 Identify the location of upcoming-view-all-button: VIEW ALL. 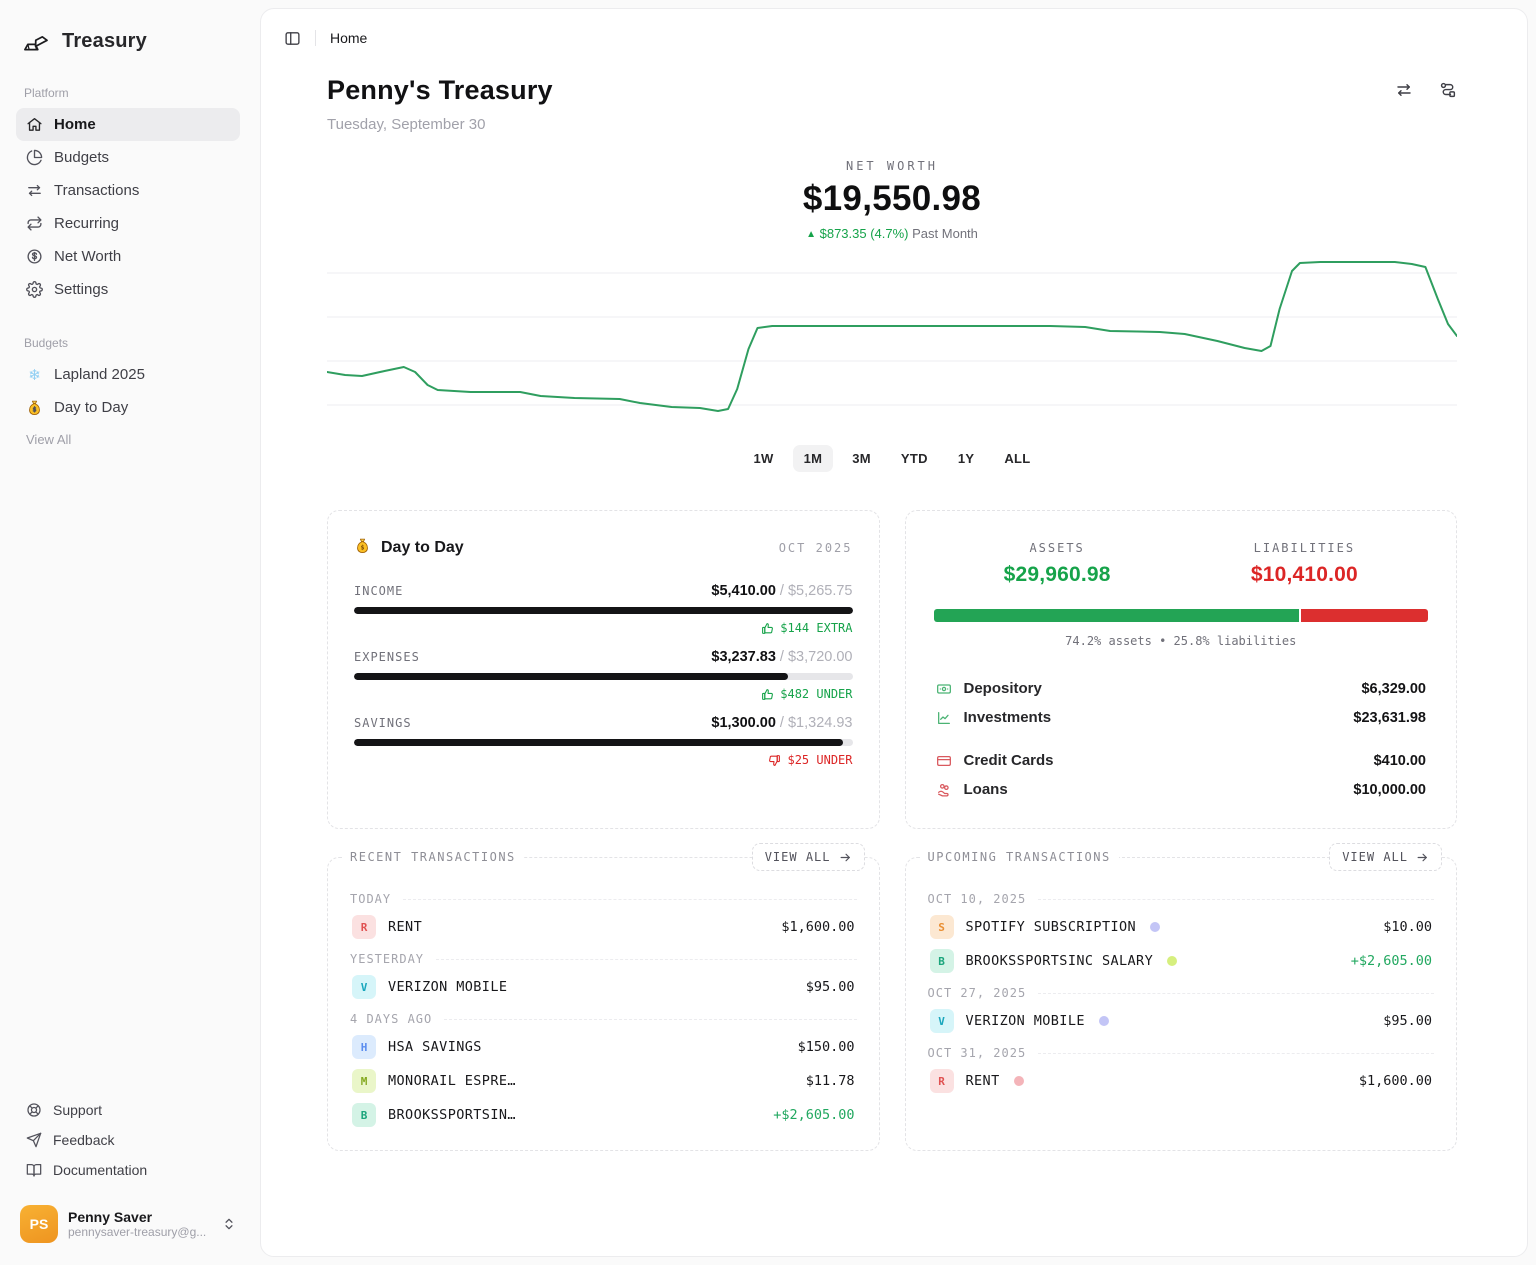
(1385, 857).